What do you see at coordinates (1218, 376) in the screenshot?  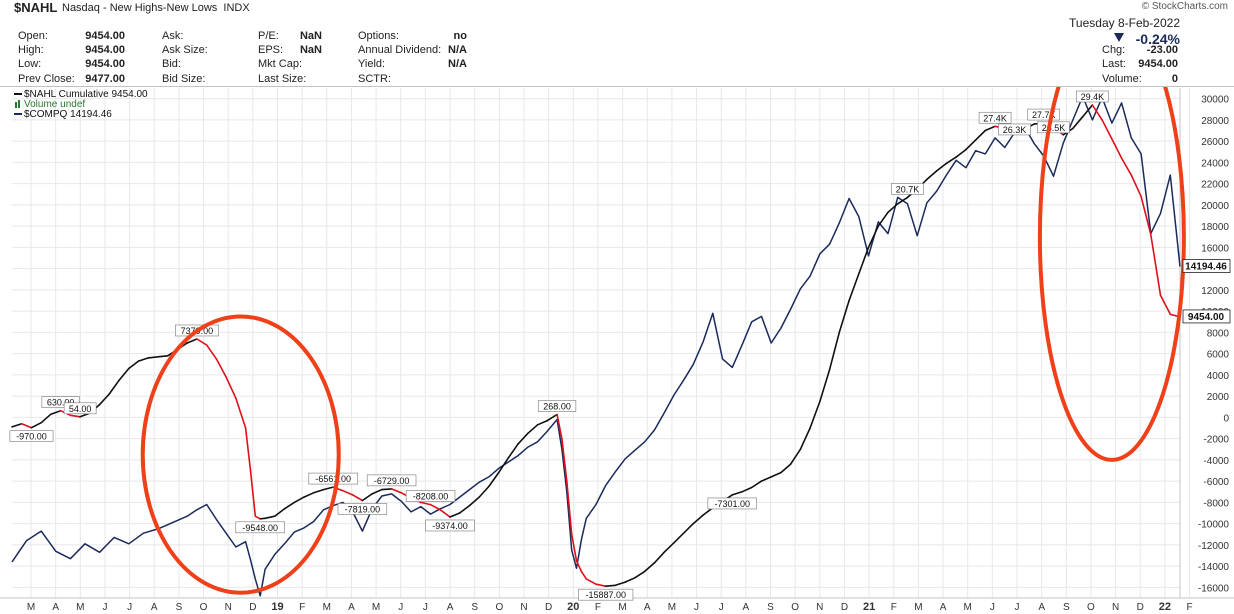 I see `y-tick-label: 4000` at bounding box center [1218, 376].